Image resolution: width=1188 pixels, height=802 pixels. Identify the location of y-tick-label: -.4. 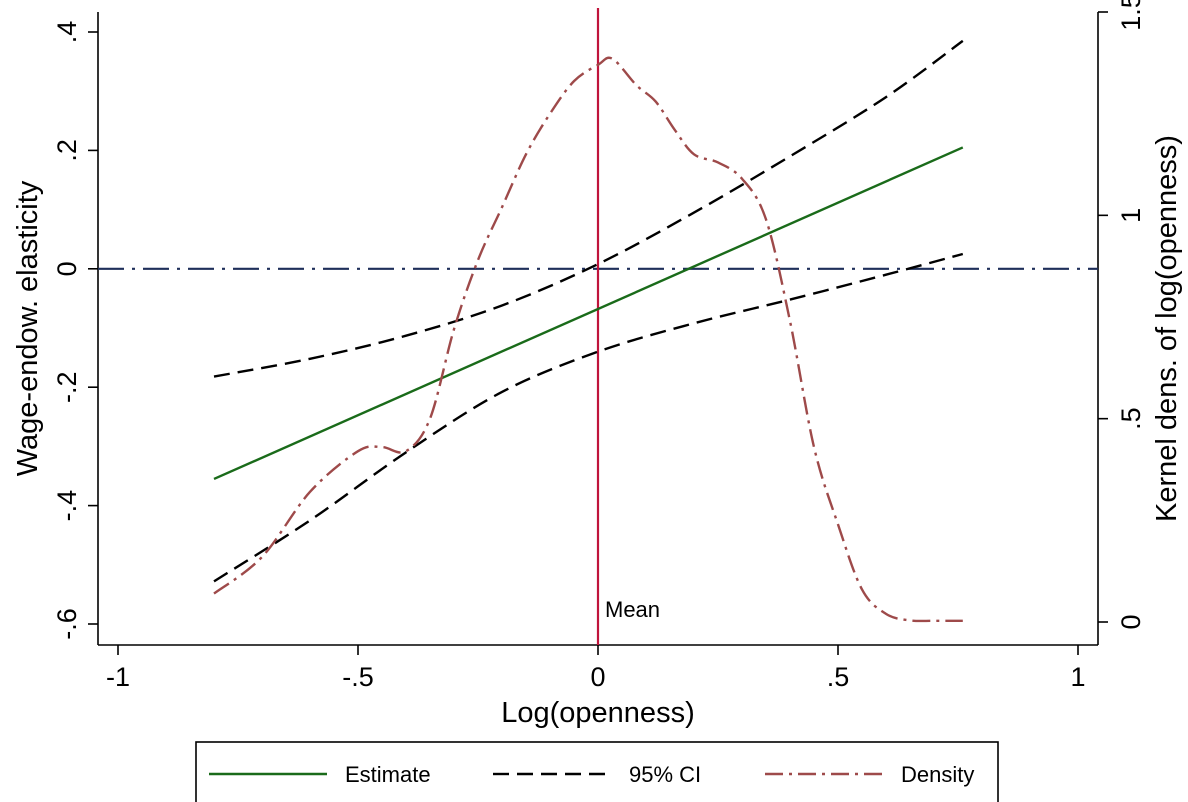
(67, 506).